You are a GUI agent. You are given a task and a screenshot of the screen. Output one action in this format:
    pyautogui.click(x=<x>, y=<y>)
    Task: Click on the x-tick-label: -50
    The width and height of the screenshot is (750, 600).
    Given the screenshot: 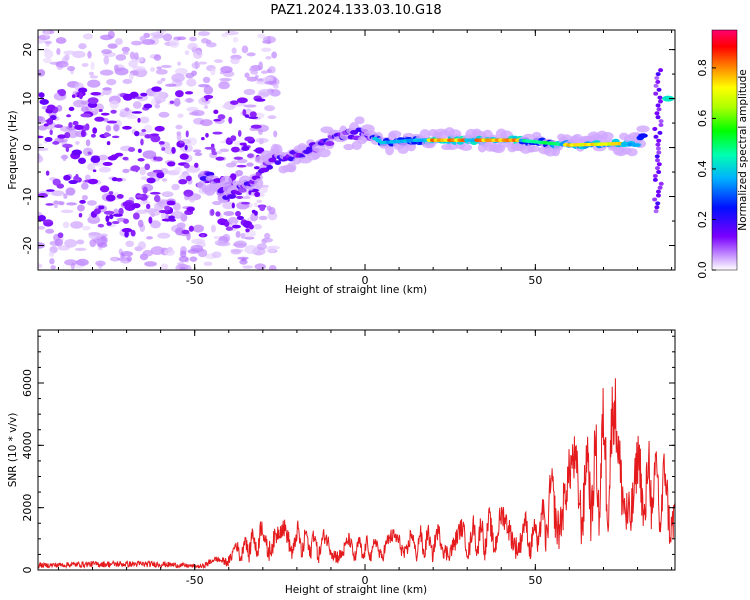 What is the action you would take?
    pyautogui.click(x=195, y=580)
    